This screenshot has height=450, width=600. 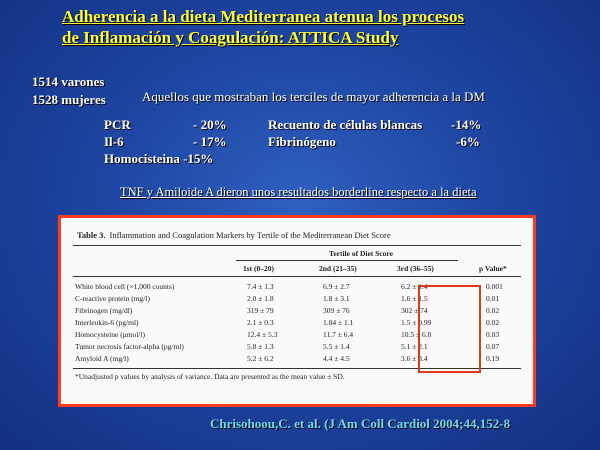 What do you see at coordinates (159, 158) in the screenshot?
I see `stat-homocysteine: Homocisteina -15%` at bounding box center [159, 158].